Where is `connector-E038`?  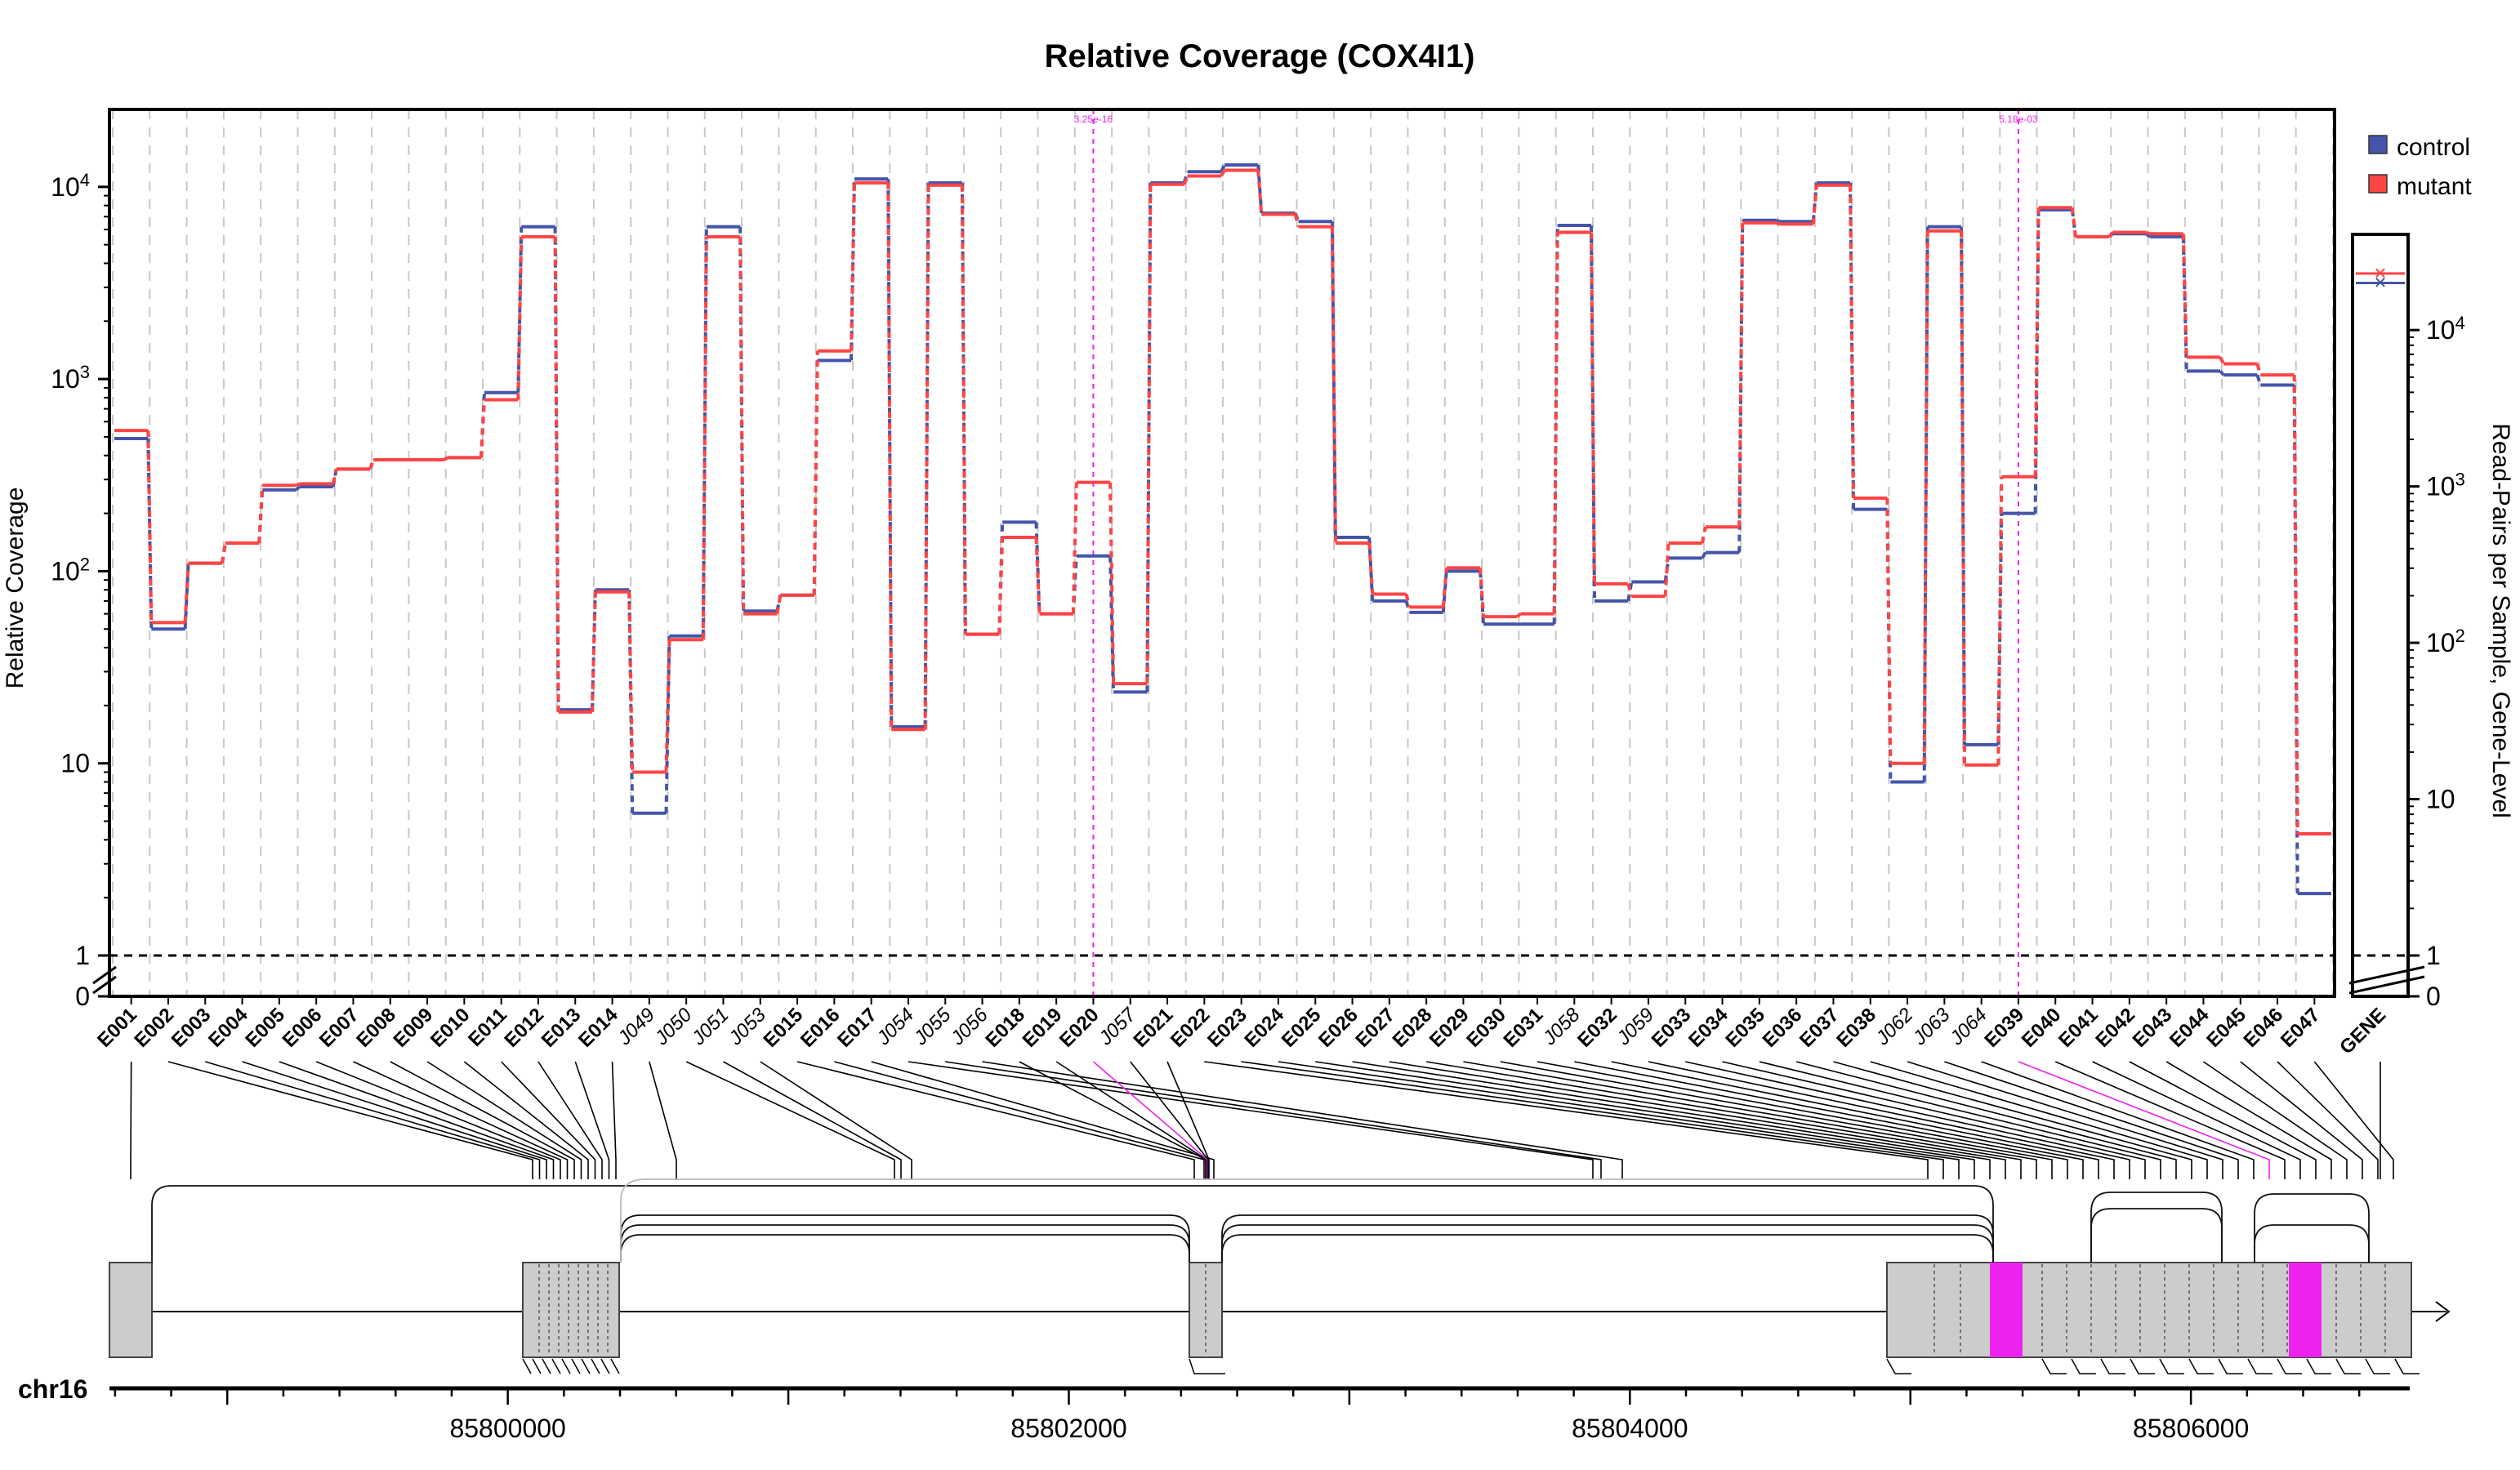
connector-E038 is located at coordinates (2039, 1120).